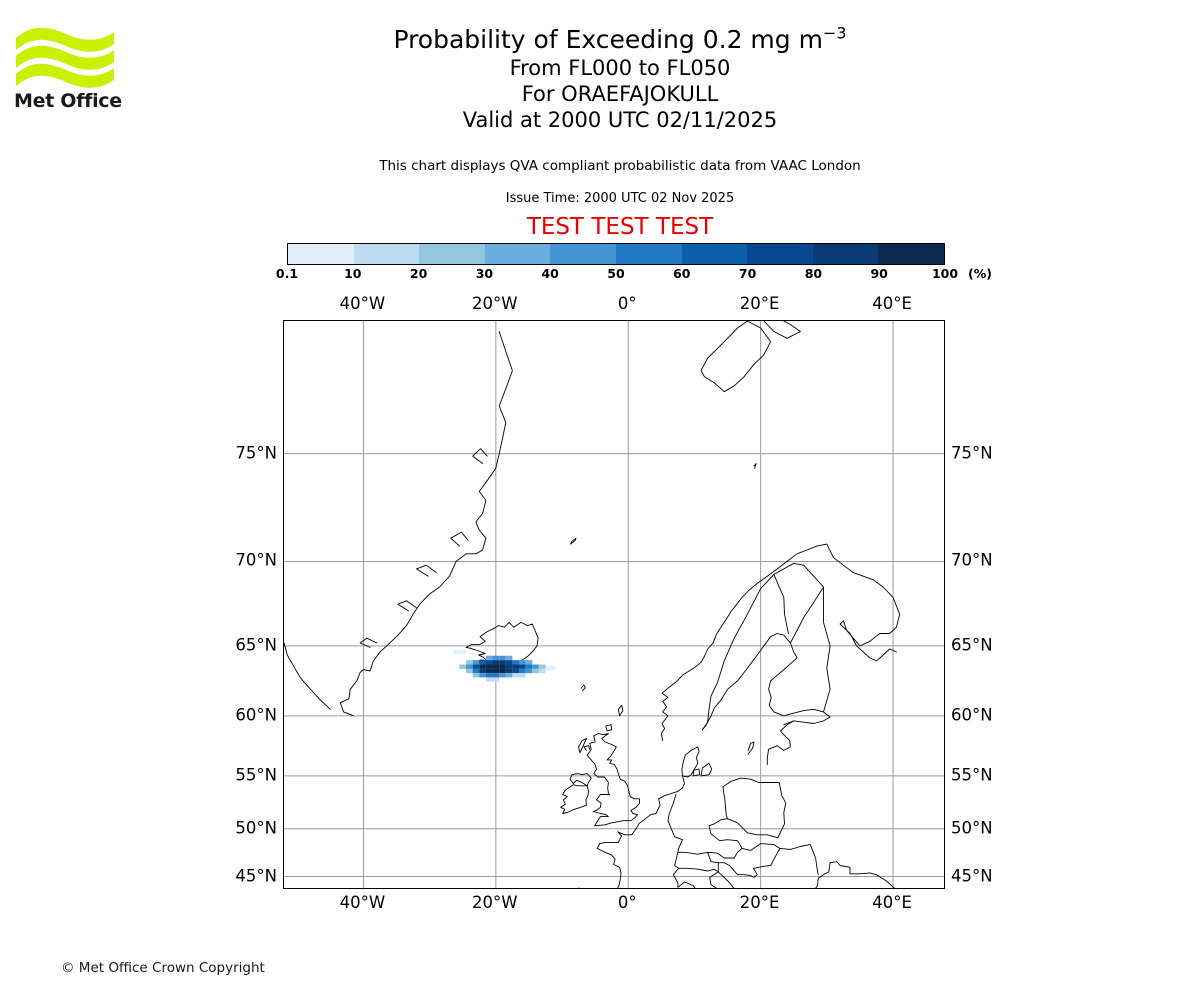  What do you see at coordinates (353, 273) in the screenshot?
I see `colorbar-tick-10: 10` at bounding box center [353, 273].